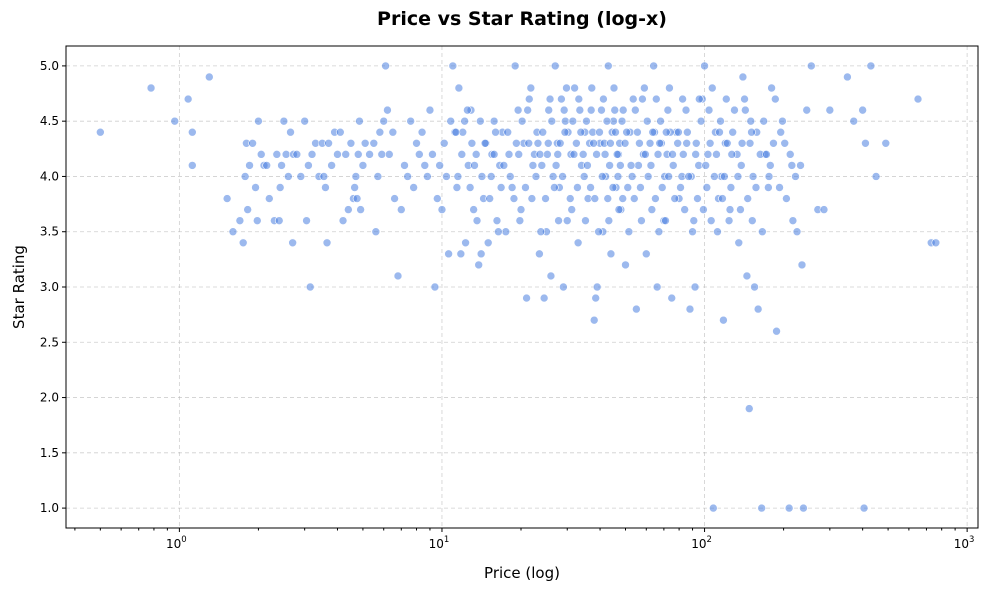 The image size is (988, 590). Describe the element at coordinates (176, 543) in the screenshot. I see `x-tick-label: 10⁰` at that location.